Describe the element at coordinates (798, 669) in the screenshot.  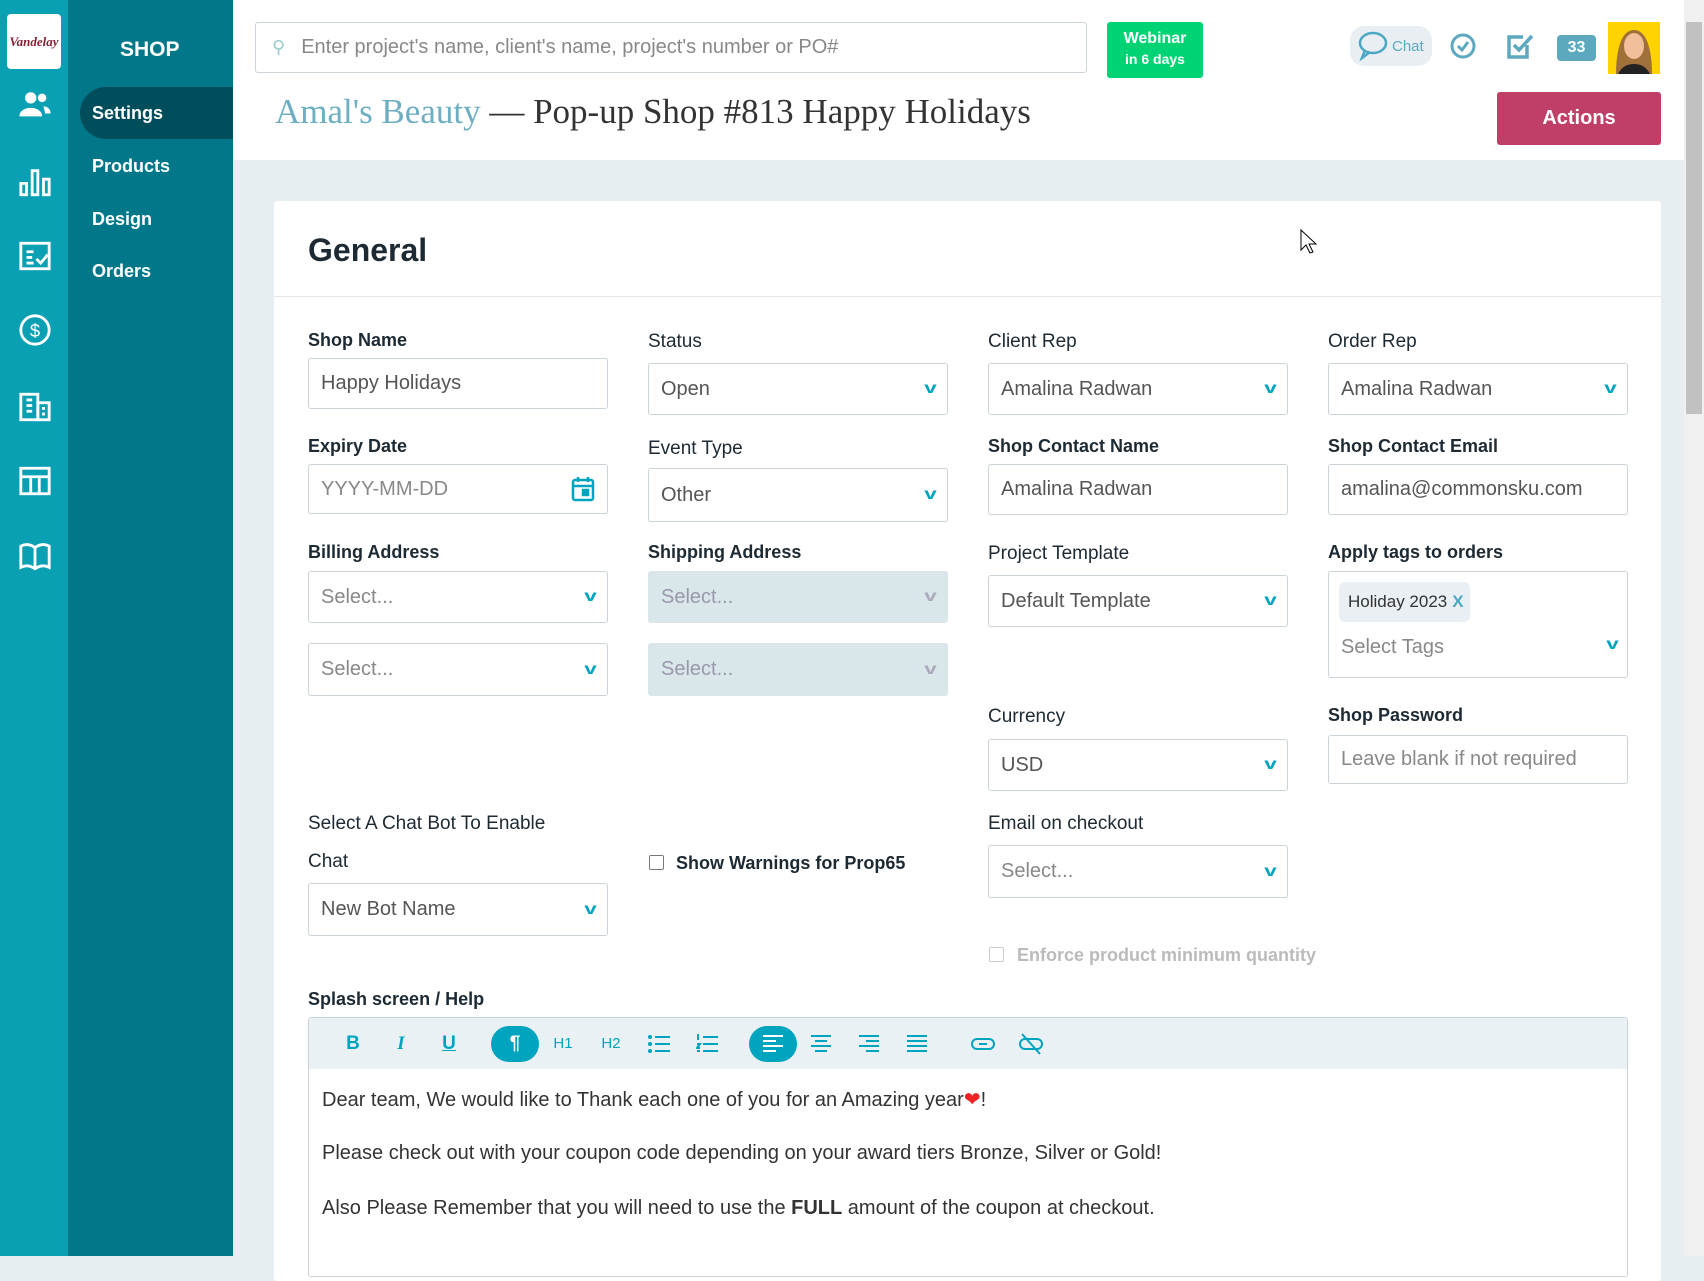
I see `shipping-contact-select: Select... v` at that location.